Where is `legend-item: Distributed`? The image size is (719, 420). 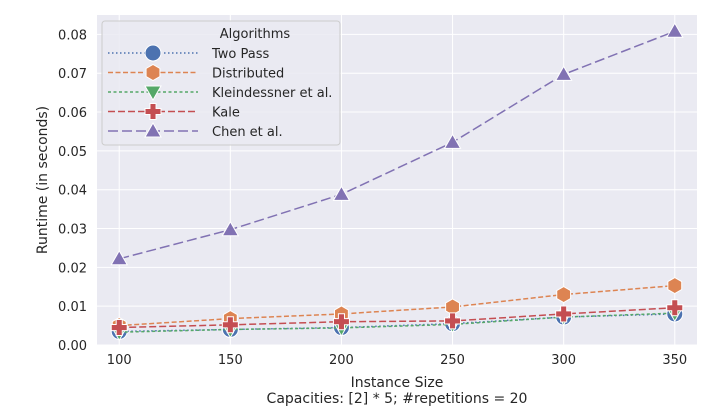 legend-item: Distributed is located at coordinates (196, 72).